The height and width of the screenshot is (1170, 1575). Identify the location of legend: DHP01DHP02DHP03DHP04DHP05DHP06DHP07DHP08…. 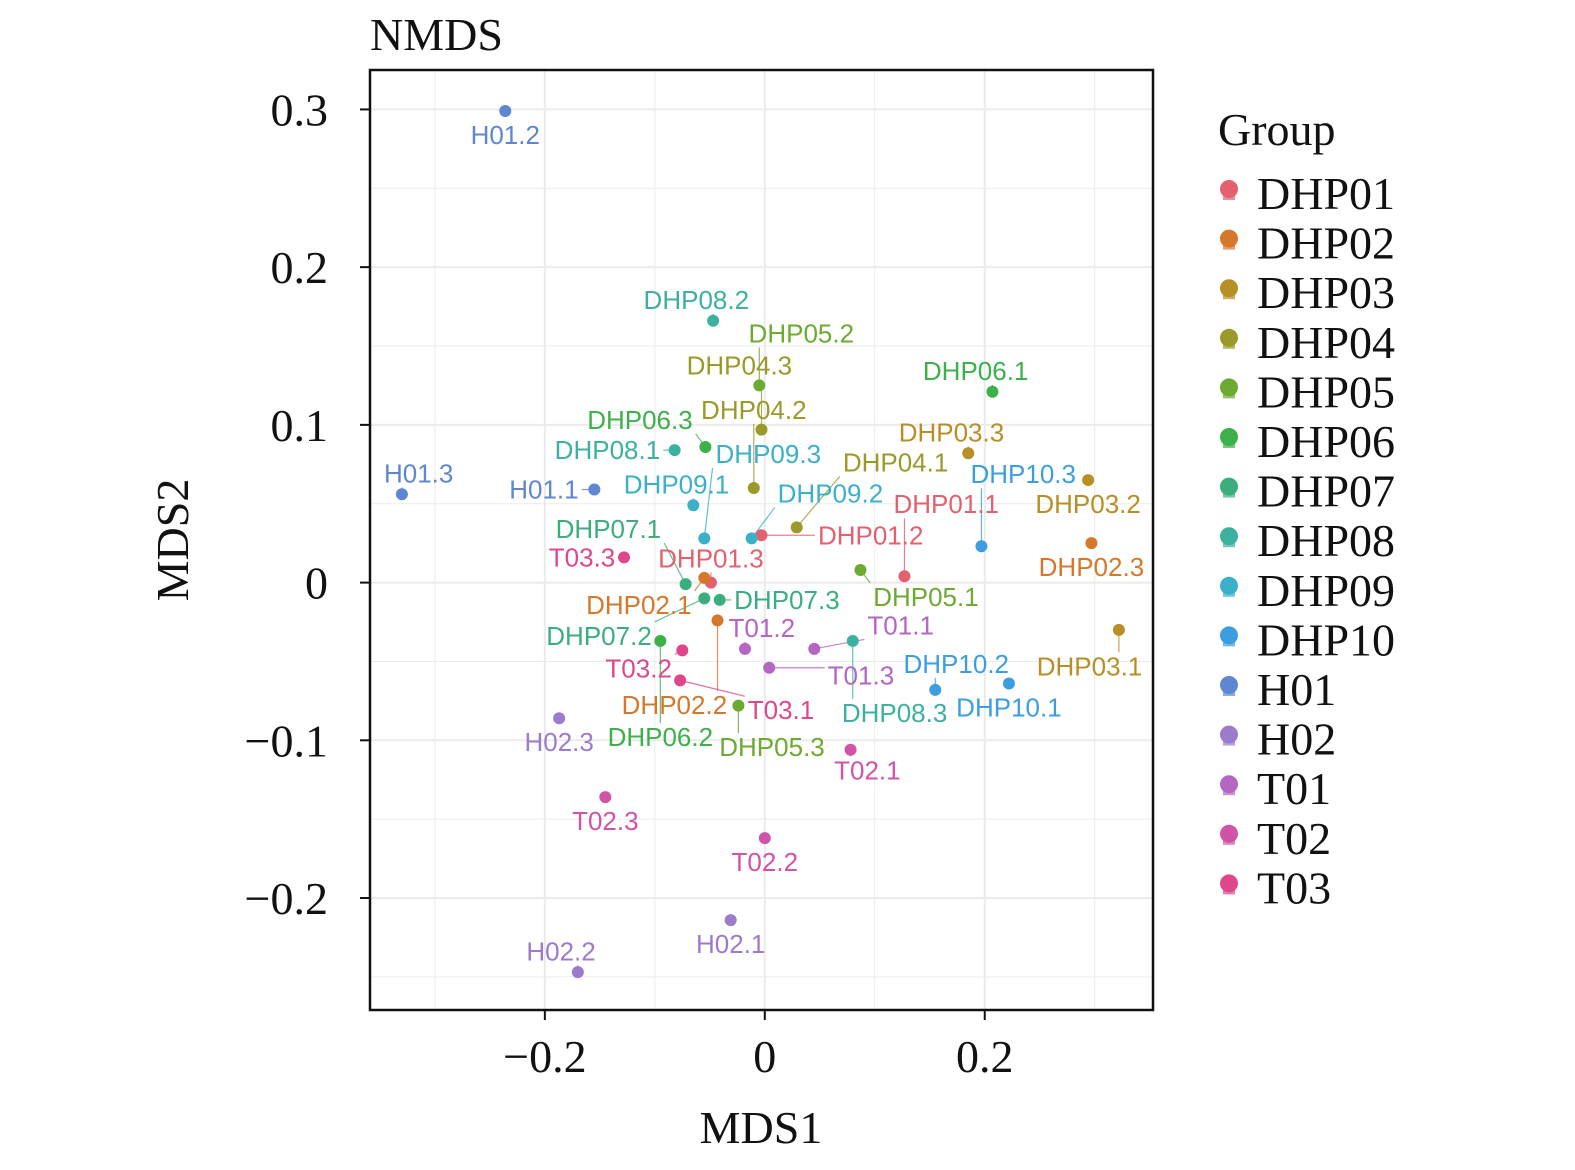
(1307, 540).